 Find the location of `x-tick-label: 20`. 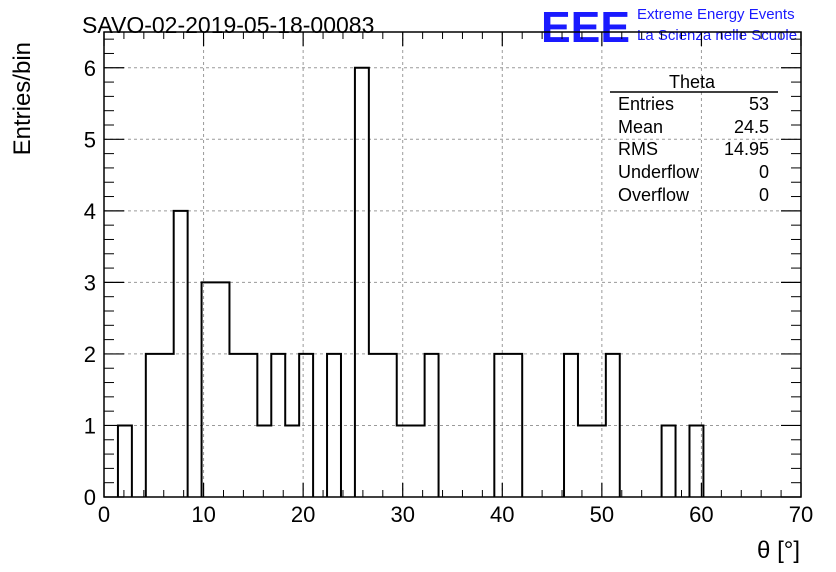

x-tick-label: 20 is located at coordinates (303, 514).